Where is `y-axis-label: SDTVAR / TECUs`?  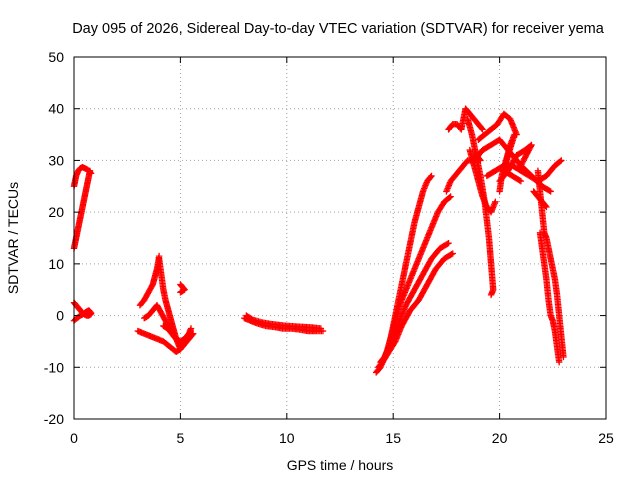 y-axis-label: SDTVAR / TECUs is located at coordinates (13, 238).